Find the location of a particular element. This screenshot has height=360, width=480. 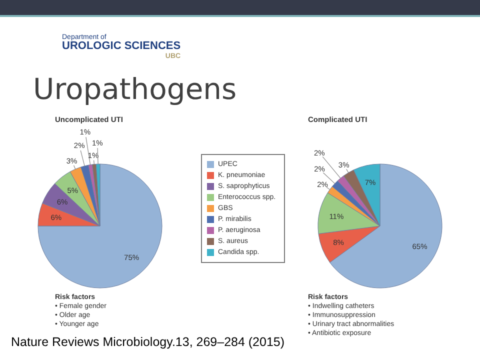

text: UROLOGIC SCIENCES is located at coordinates (121, 46).